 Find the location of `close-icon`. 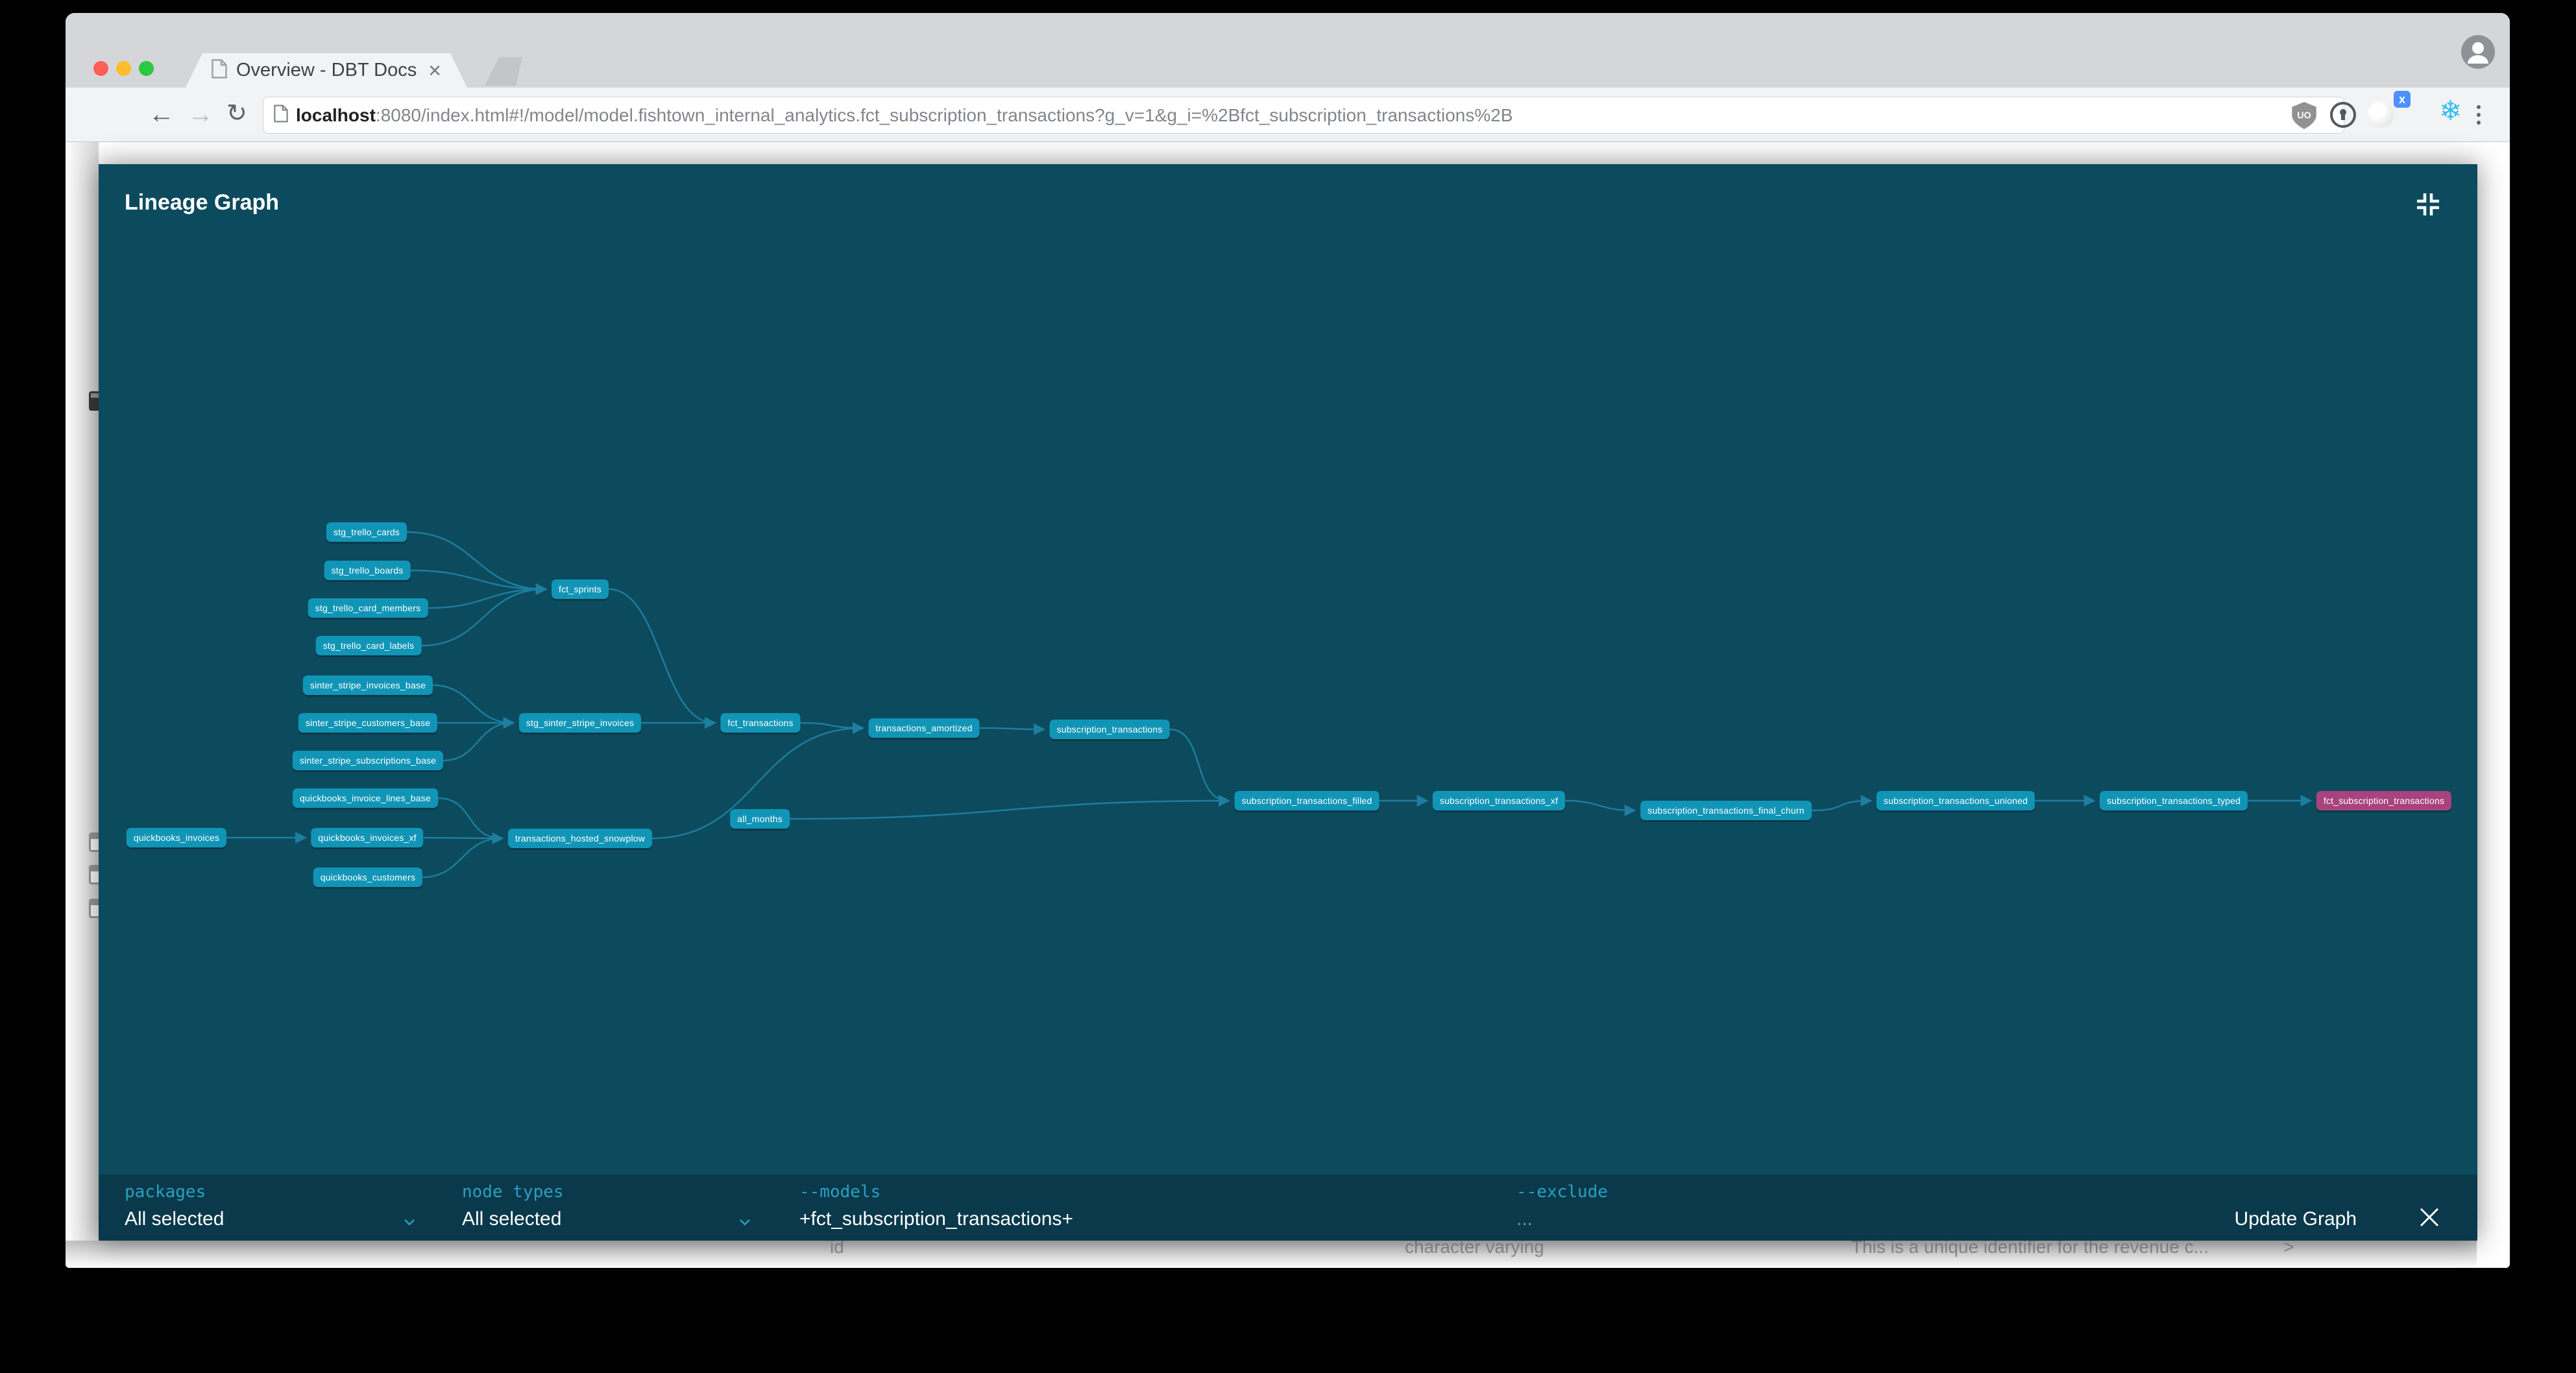

close-icon is located at coordinates (2429, 1217).